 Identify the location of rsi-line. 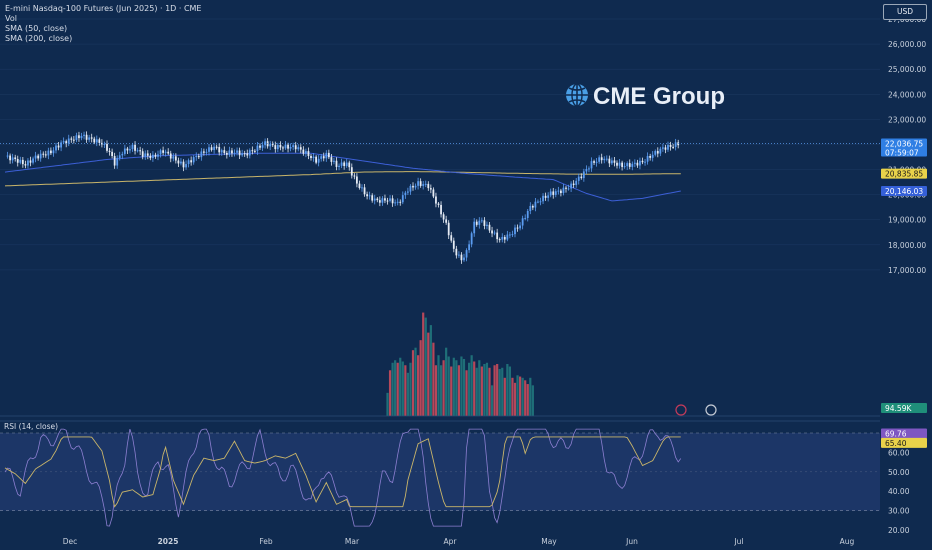
(343, 477).